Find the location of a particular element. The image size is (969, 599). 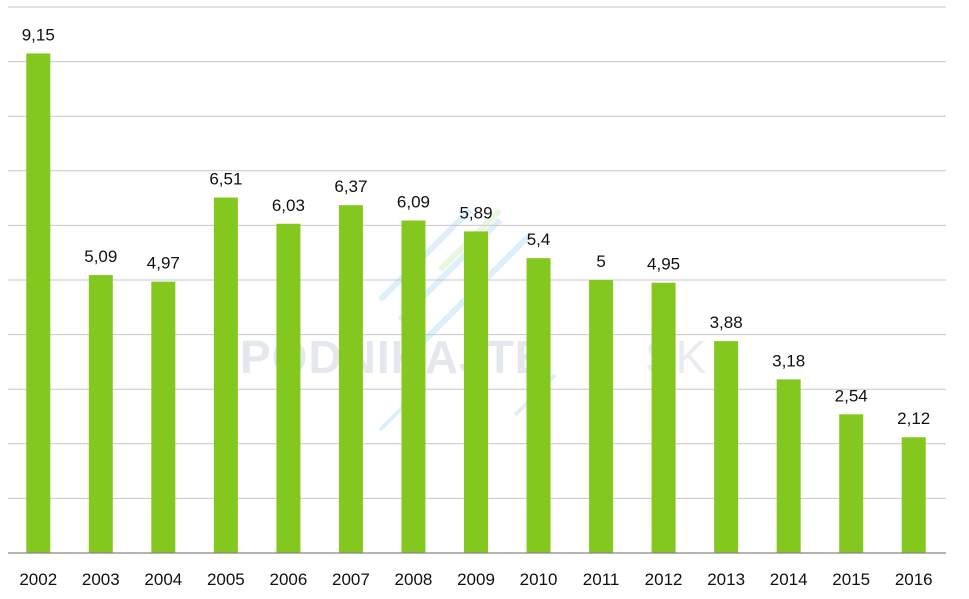

x-tick-label-2007: 2007 is located at coordinates (351, 579).